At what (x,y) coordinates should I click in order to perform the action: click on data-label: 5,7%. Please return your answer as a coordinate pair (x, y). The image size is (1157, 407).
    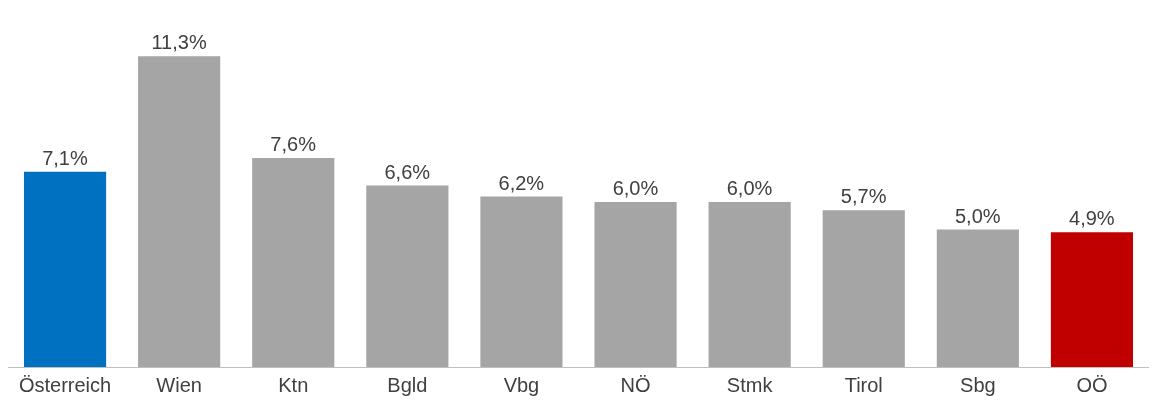
    Looking at the image, I should click on (863, 196).